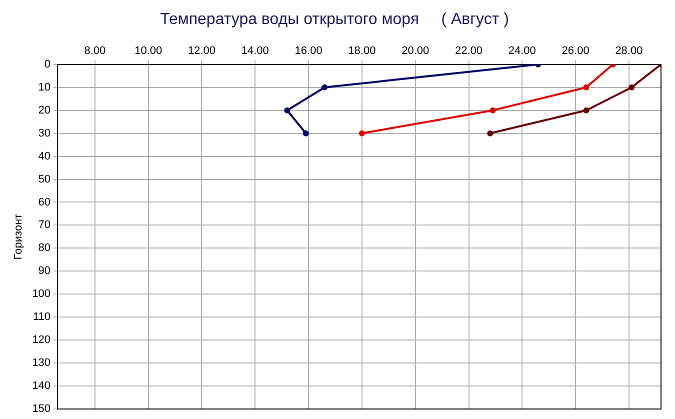 The width and height of the screenshot is (675, 419). Describe the element at coordinates (41, 409) in the screenshot. I see `y-tick-label: 150` at that location.